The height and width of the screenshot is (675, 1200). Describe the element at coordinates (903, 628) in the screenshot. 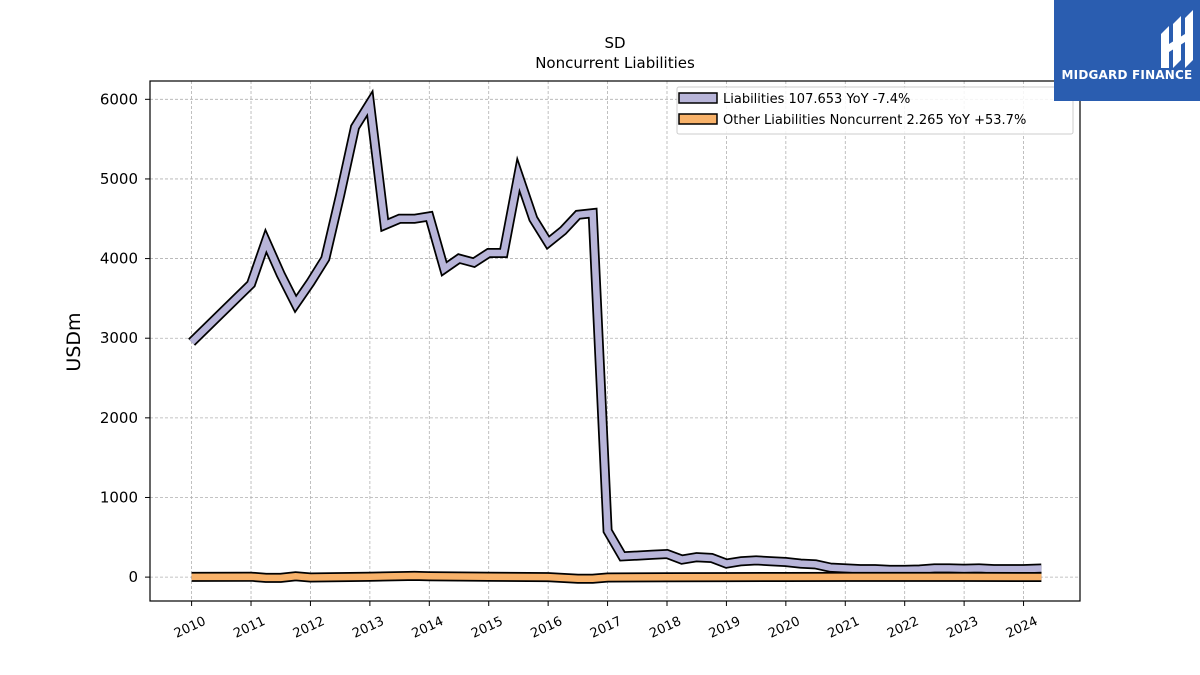

I see `x-tick-label: 2022` at that location.